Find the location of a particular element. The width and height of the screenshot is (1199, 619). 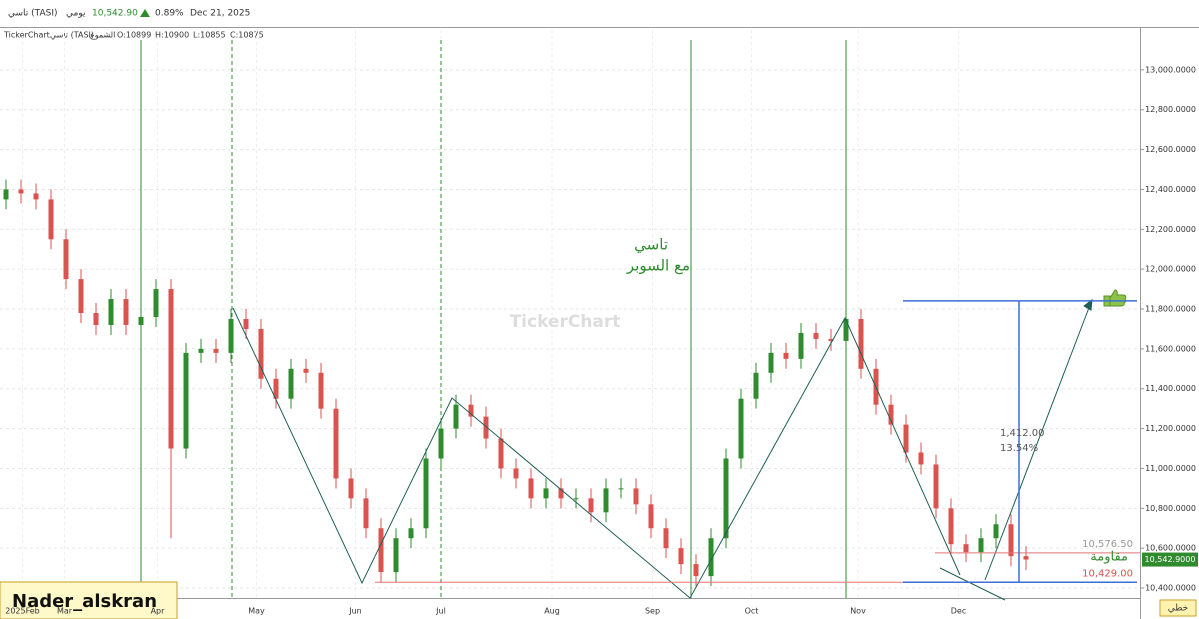

style-label: خطي is located at coordinates (1178, 609).